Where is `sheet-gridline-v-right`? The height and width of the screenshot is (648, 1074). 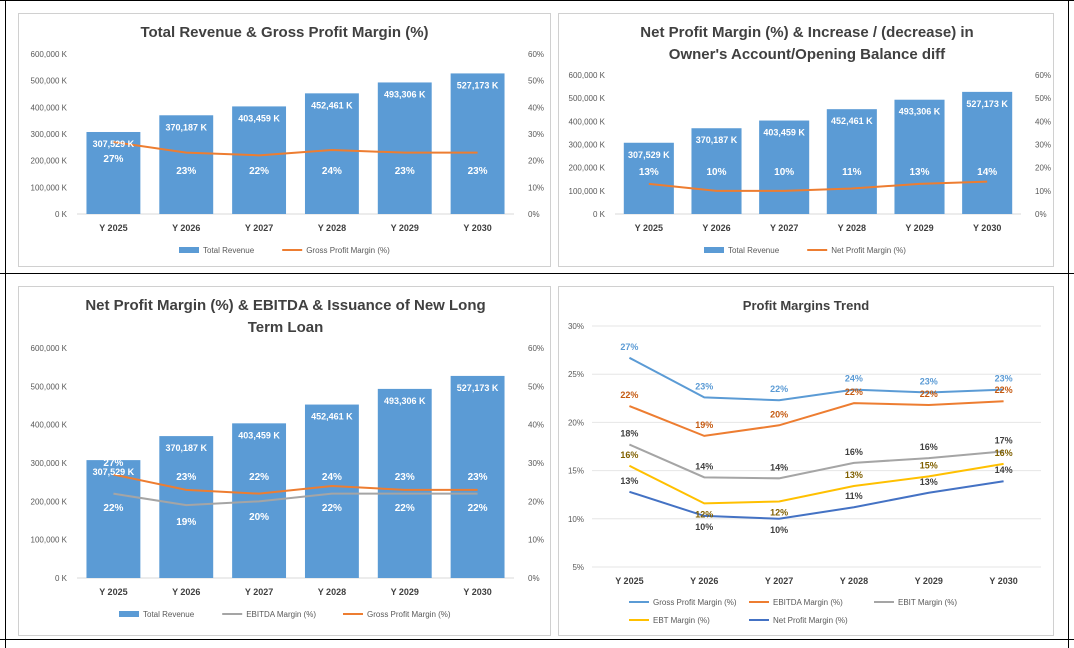
sheet-gridline-v-right is located at coordinates (1068, 324).